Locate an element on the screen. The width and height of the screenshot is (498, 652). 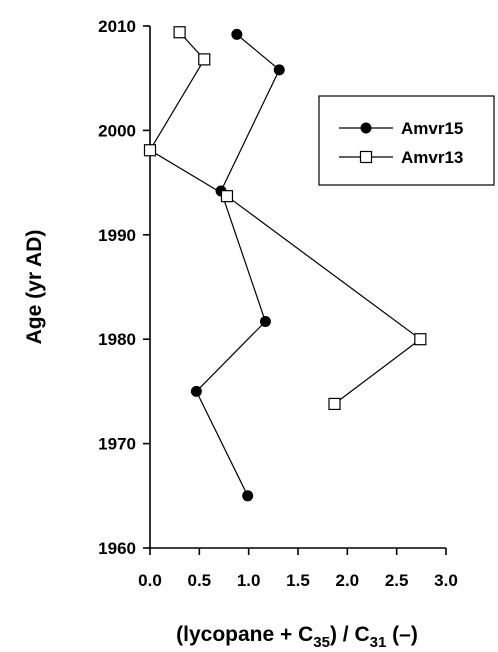
y-tick-label: 1970 is located at coordinates (117, 444).